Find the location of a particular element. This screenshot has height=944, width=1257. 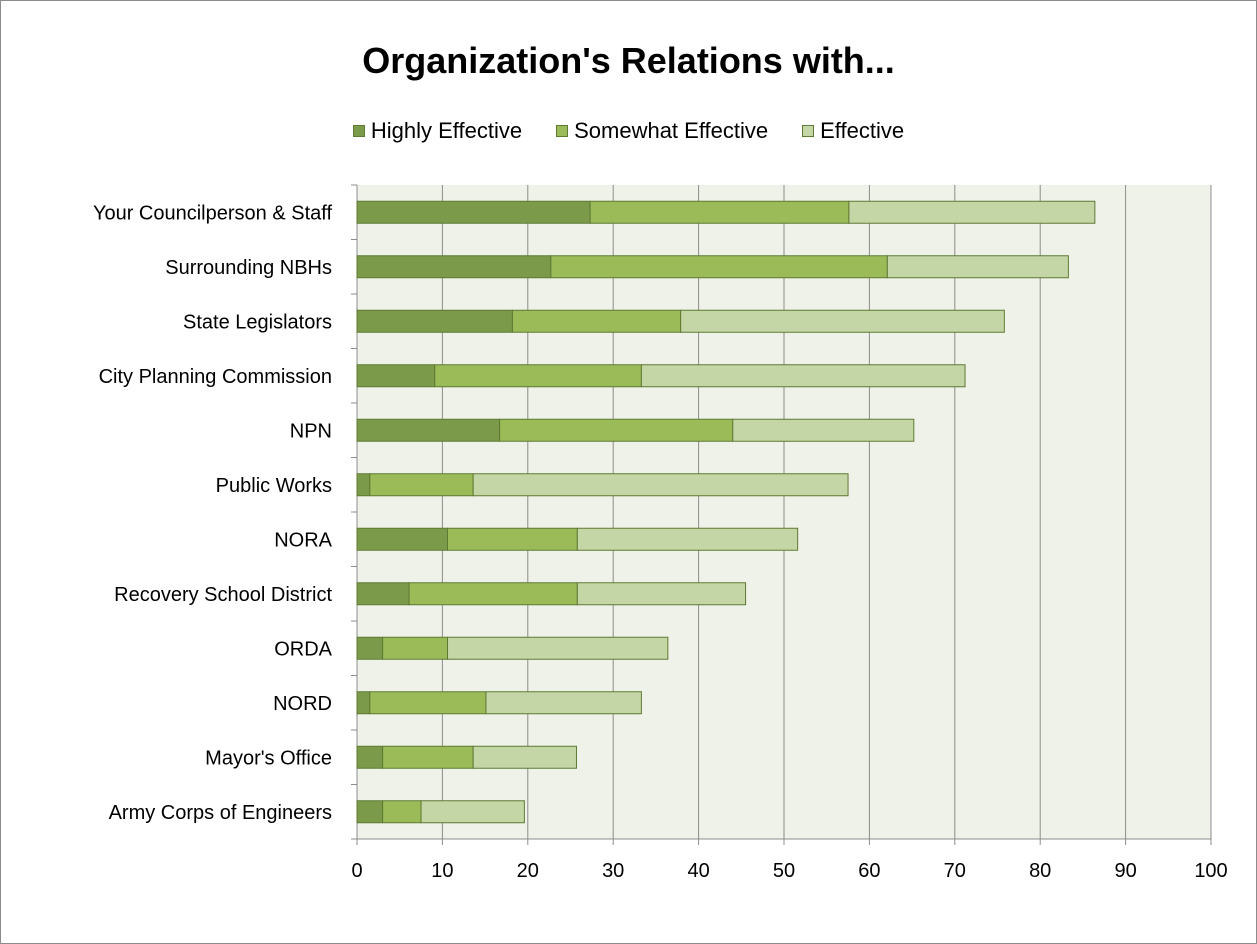

legend-label: Somewhat Effective is located at coordinates (671, 130).